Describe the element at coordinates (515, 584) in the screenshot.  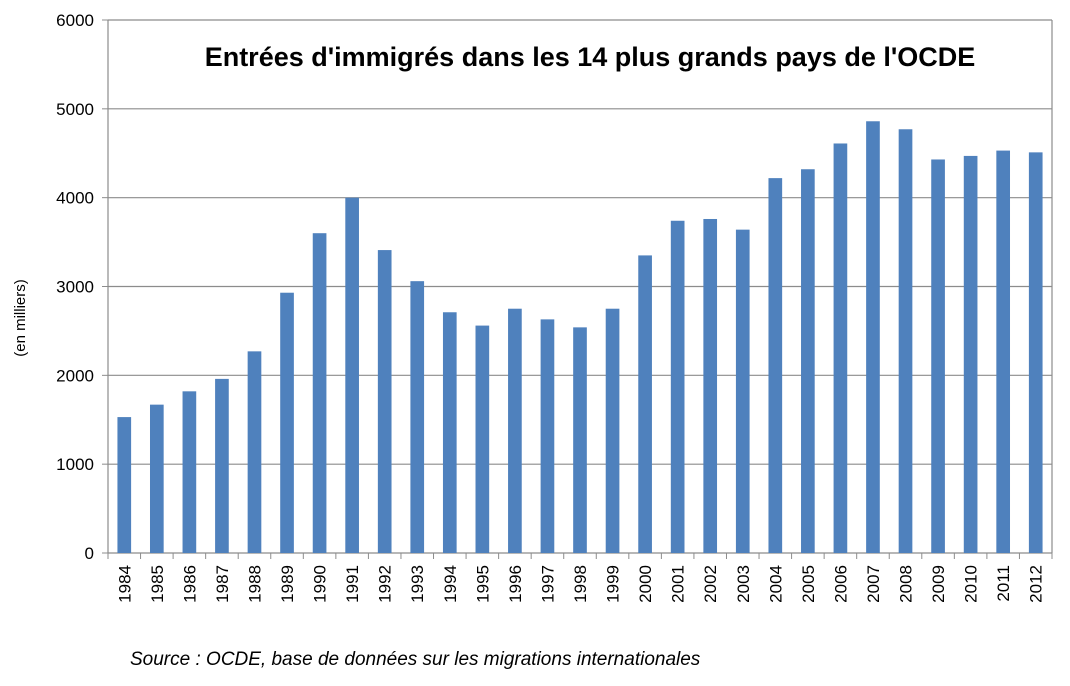
I see `x-tick-label: 1996` at that location.